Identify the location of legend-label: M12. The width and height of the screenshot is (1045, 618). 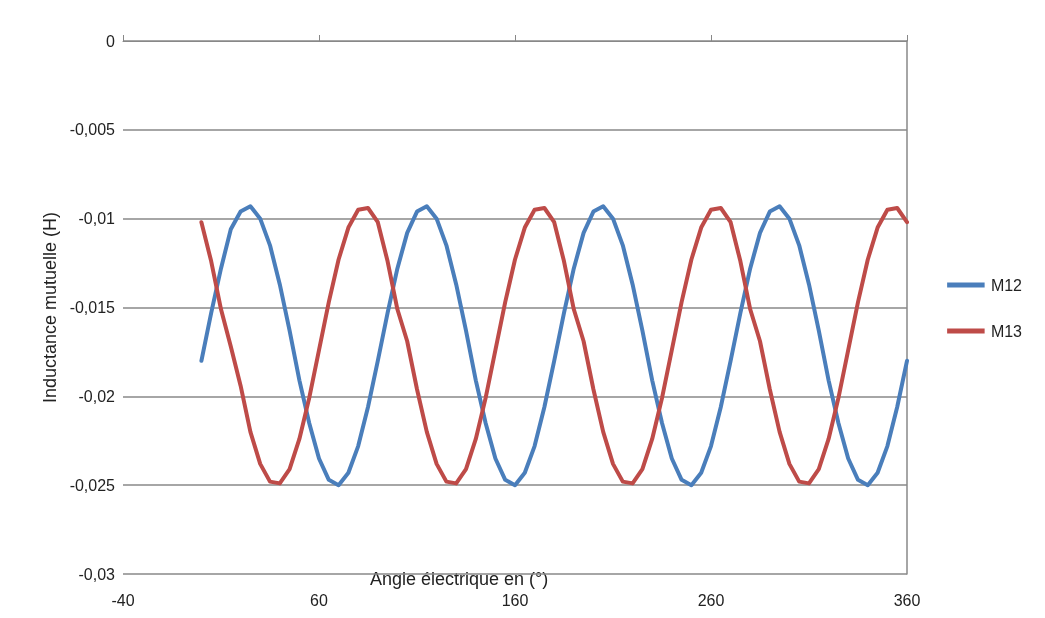
(1006, 285).